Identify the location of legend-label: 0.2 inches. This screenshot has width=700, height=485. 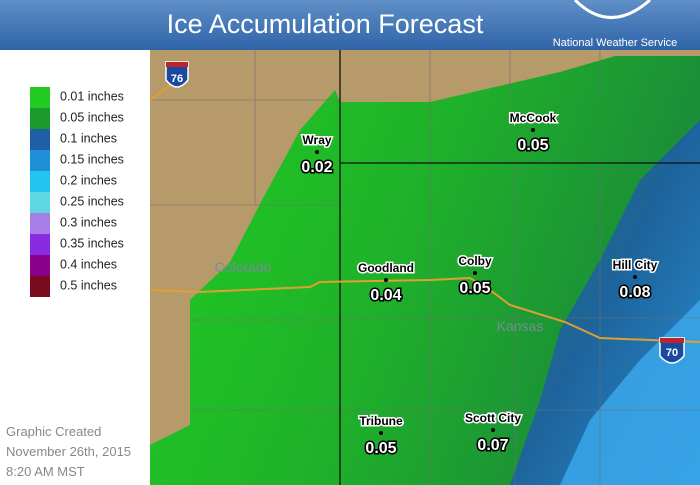
(88, 180).